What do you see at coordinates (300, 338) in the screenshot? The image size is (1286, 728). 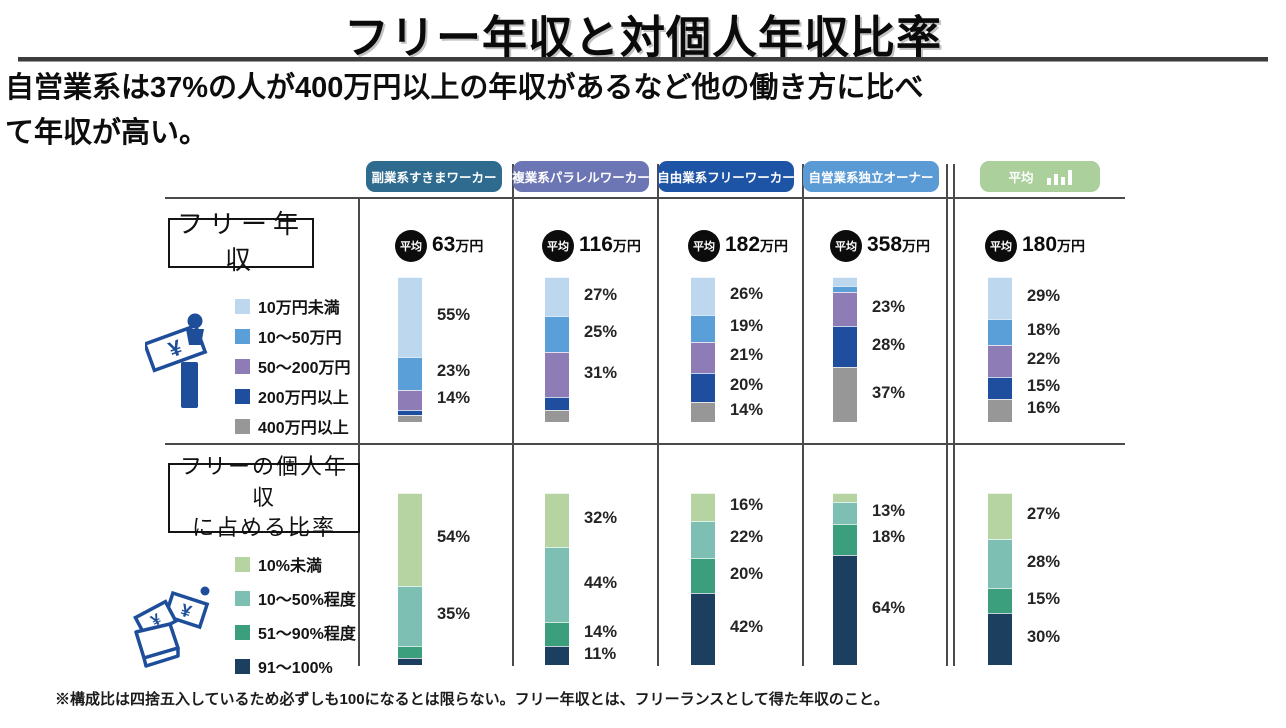 I see `legend-label: 10〜50万円` at bounding box center [300, 338].